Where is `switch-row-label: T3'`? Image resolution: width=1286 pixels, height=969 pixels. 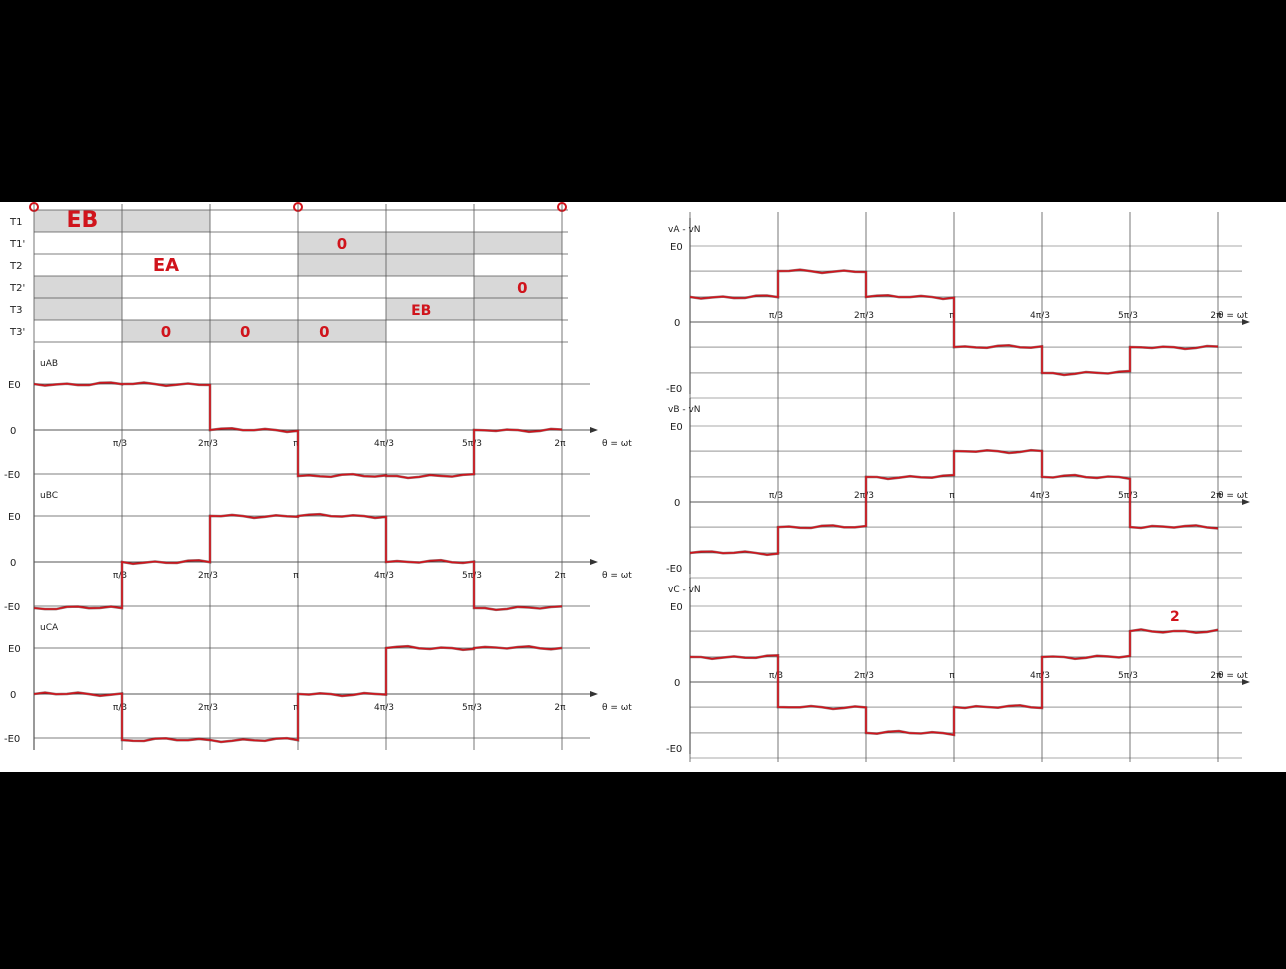 switch-row-label: T3' is located at coordinates (17, 332).